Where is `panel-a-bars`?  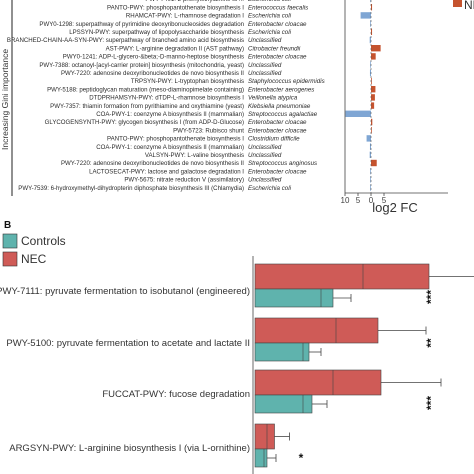
panel-a-bars is located at coordinates (363, 96).